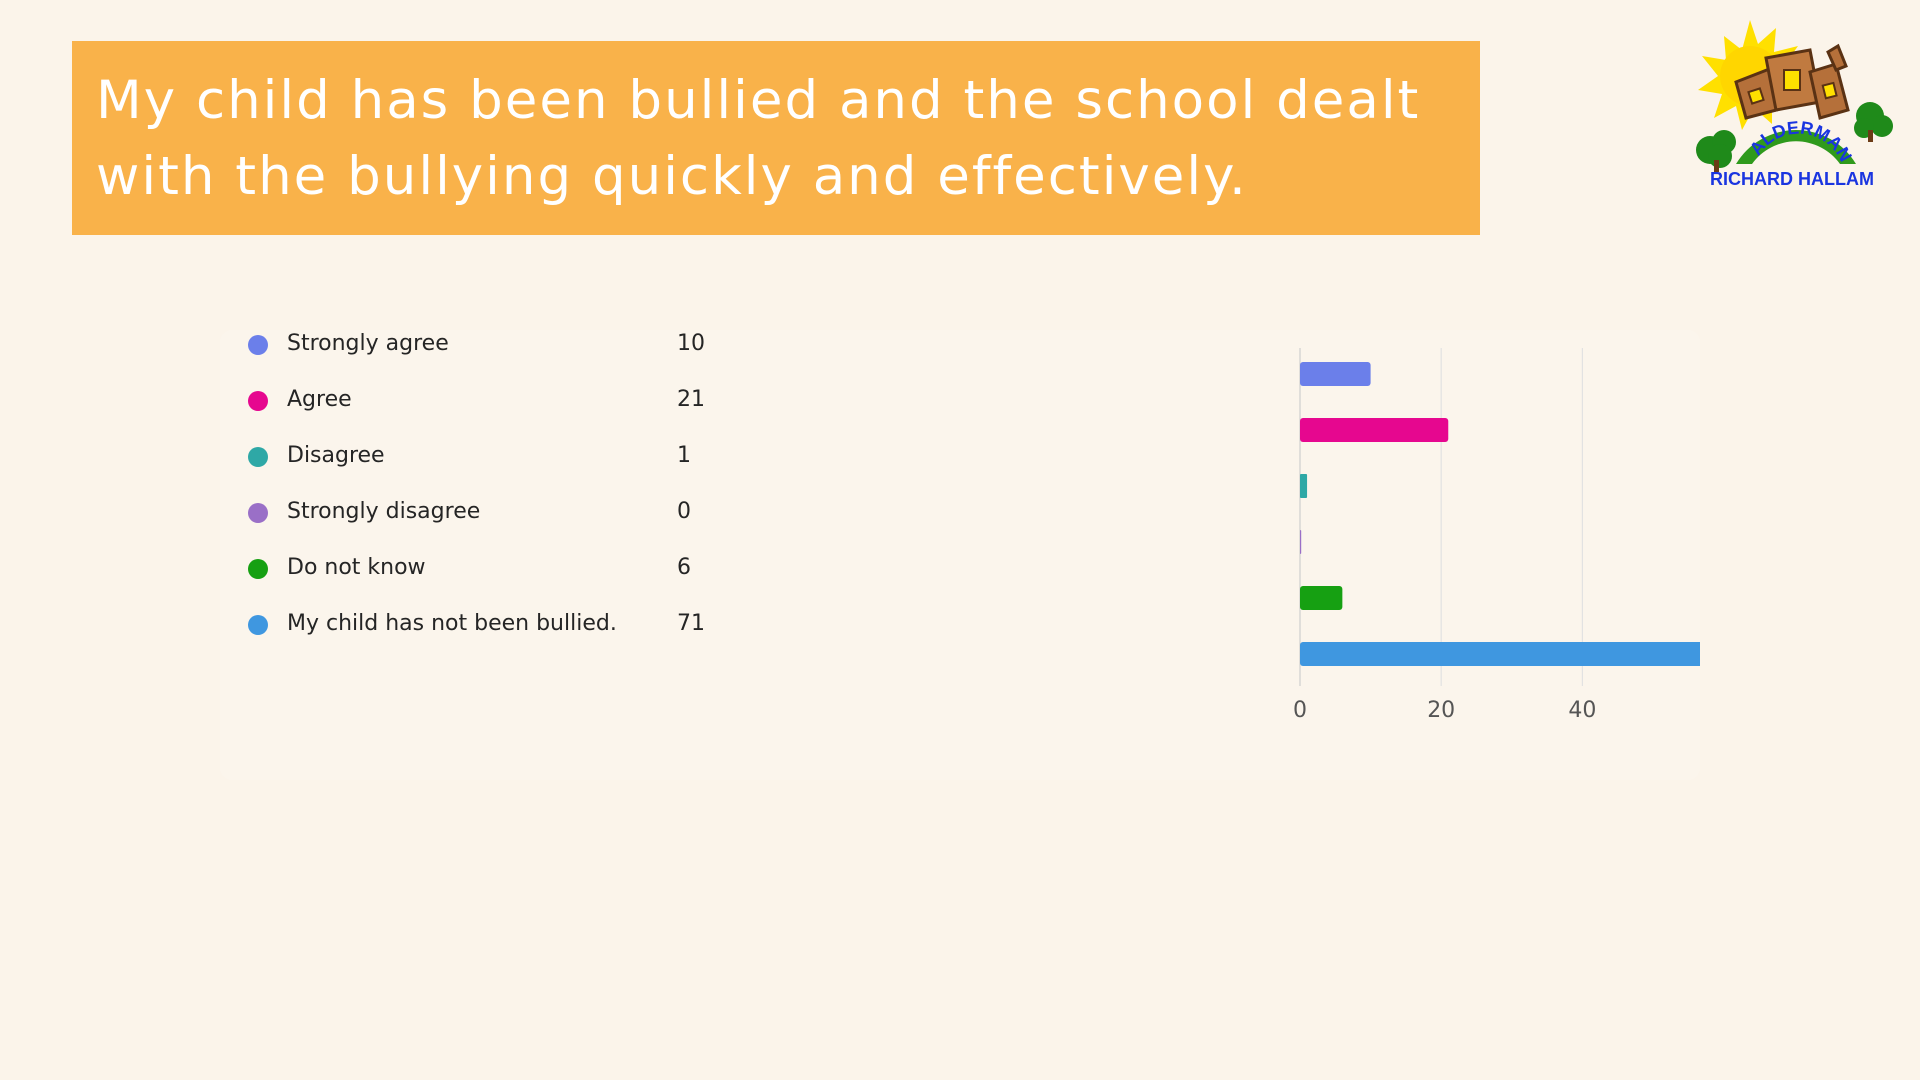 The image size is (1920, 1080). Describe the element at coordinates (691, 399) in the screenshot. I see `legend-value: 21` at that location.